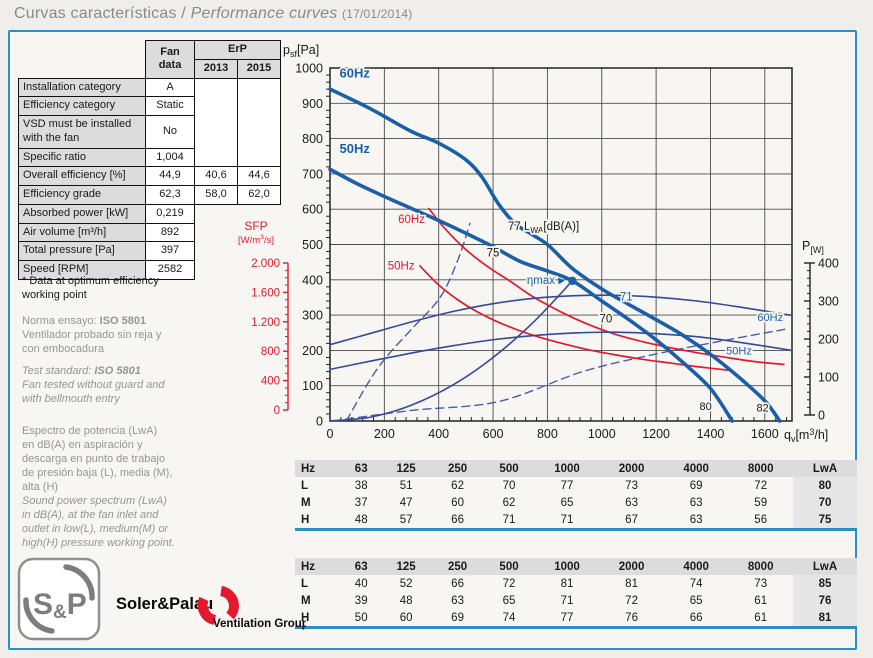 The width and height of the screenshot is (873, 658). I want to click on sound-value: 77, so click(567, 617).